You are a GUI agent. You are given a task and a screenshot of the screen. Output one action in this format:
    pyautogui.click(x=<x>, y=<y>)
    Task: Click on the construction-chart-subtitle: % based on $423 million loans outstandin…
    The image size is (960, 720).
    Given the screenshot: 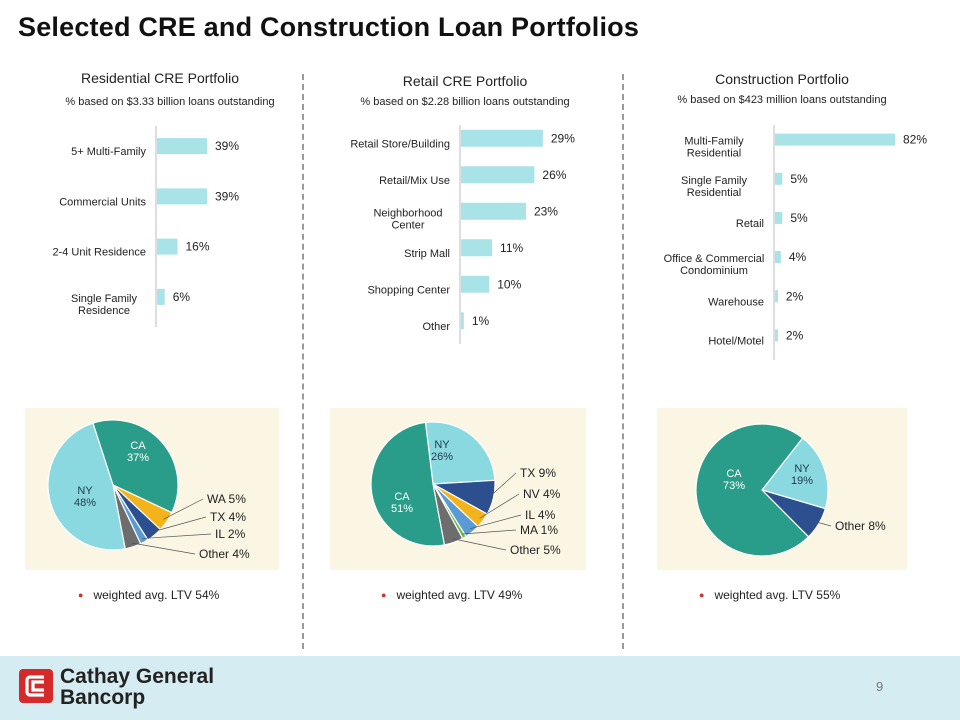 What is the action you would take?
    pyautogui.click(x=782, y=100)
    